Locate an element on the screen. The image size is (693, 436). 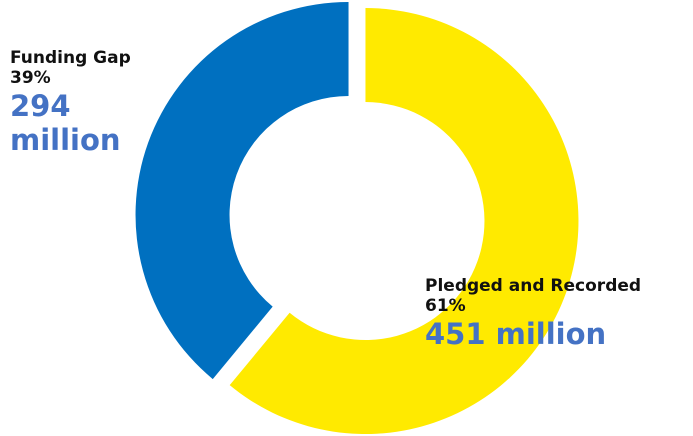
funding-gap-name: Funding Gap is located at coordinates (70, 58).